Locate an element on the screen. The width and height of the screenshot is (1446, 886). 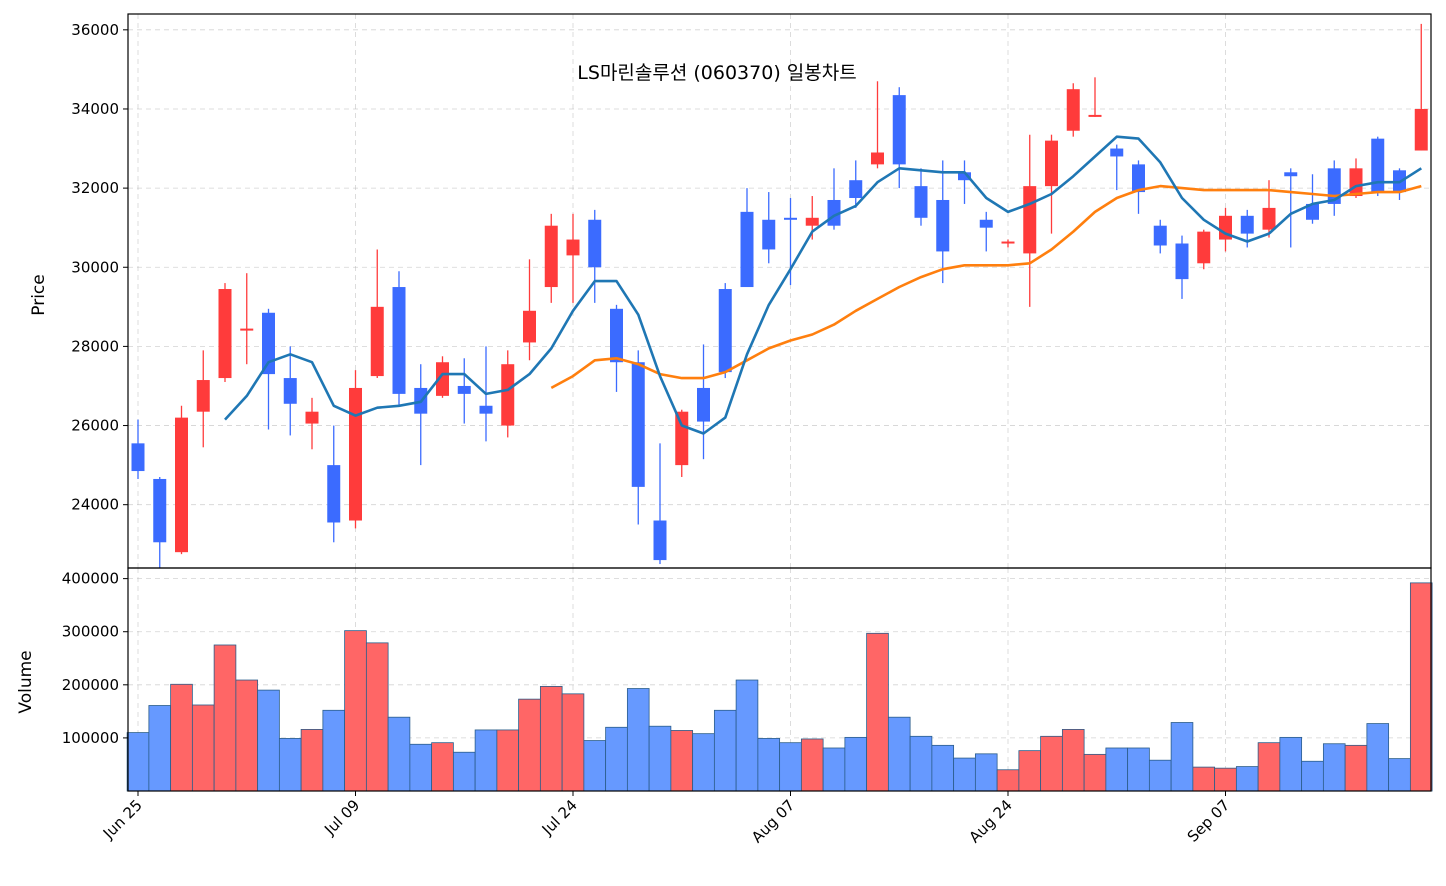
volume-tick-label: 200000 is located at coordinates (90, 685).